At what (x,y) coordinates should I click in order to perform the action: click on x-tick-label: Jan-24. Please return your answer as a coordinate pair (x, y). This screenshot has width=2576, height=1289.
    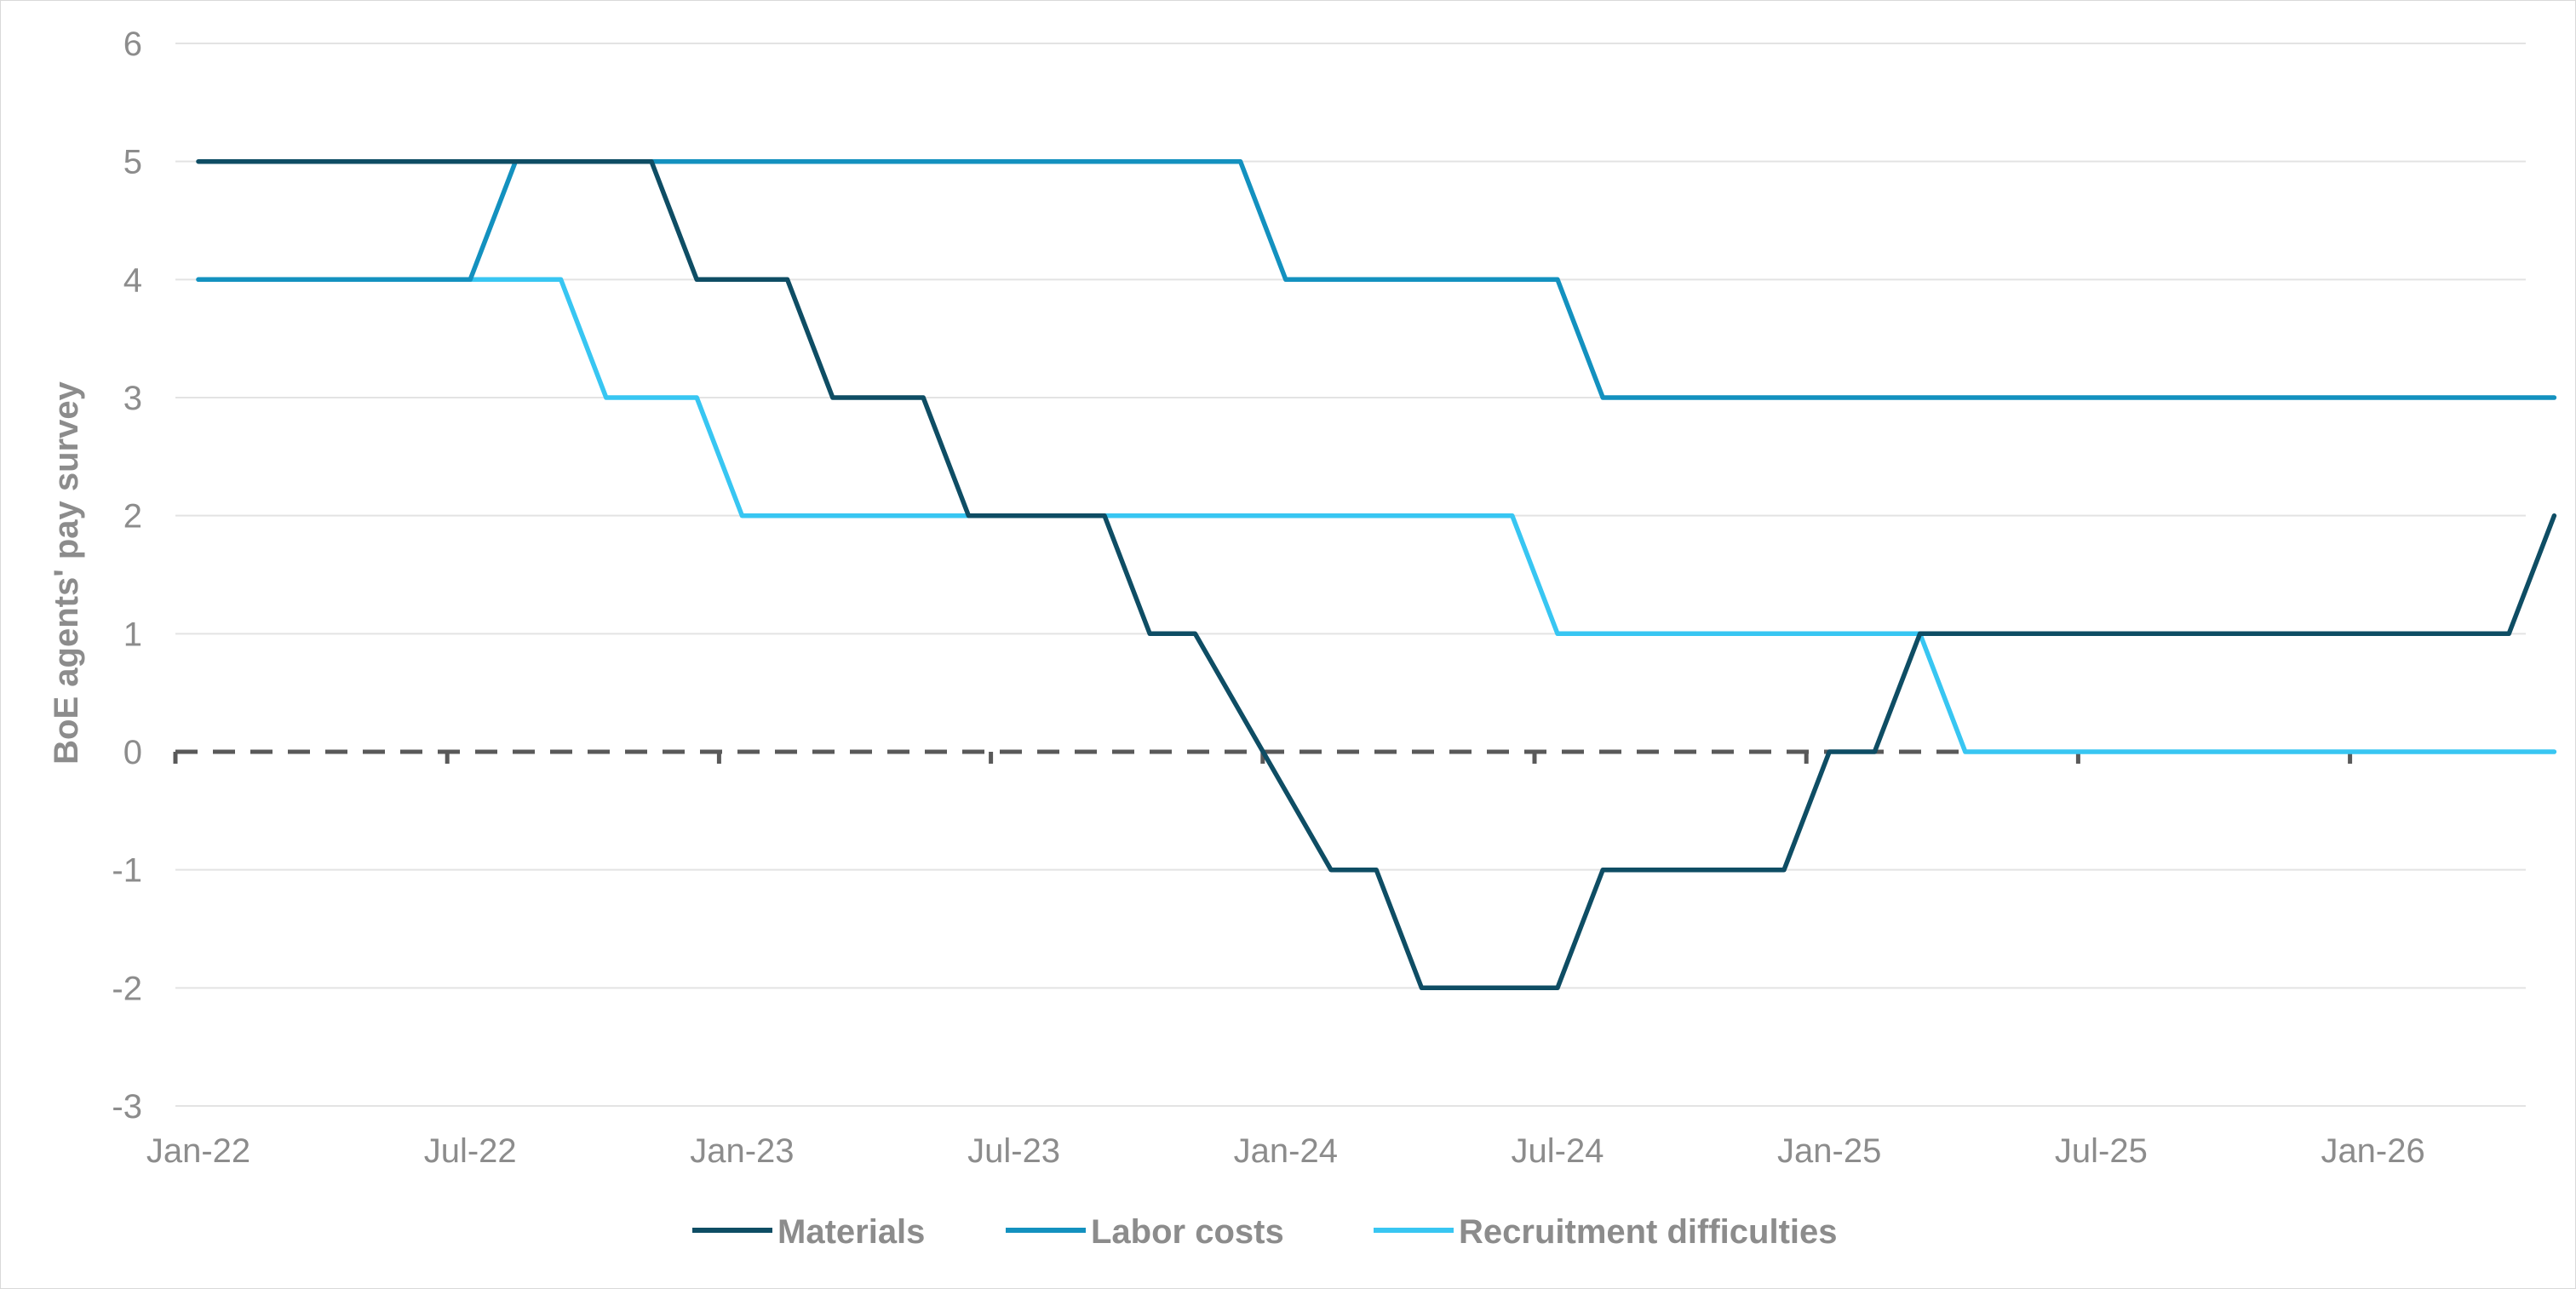
    Looking at the image, I should click on (1286, 1151).